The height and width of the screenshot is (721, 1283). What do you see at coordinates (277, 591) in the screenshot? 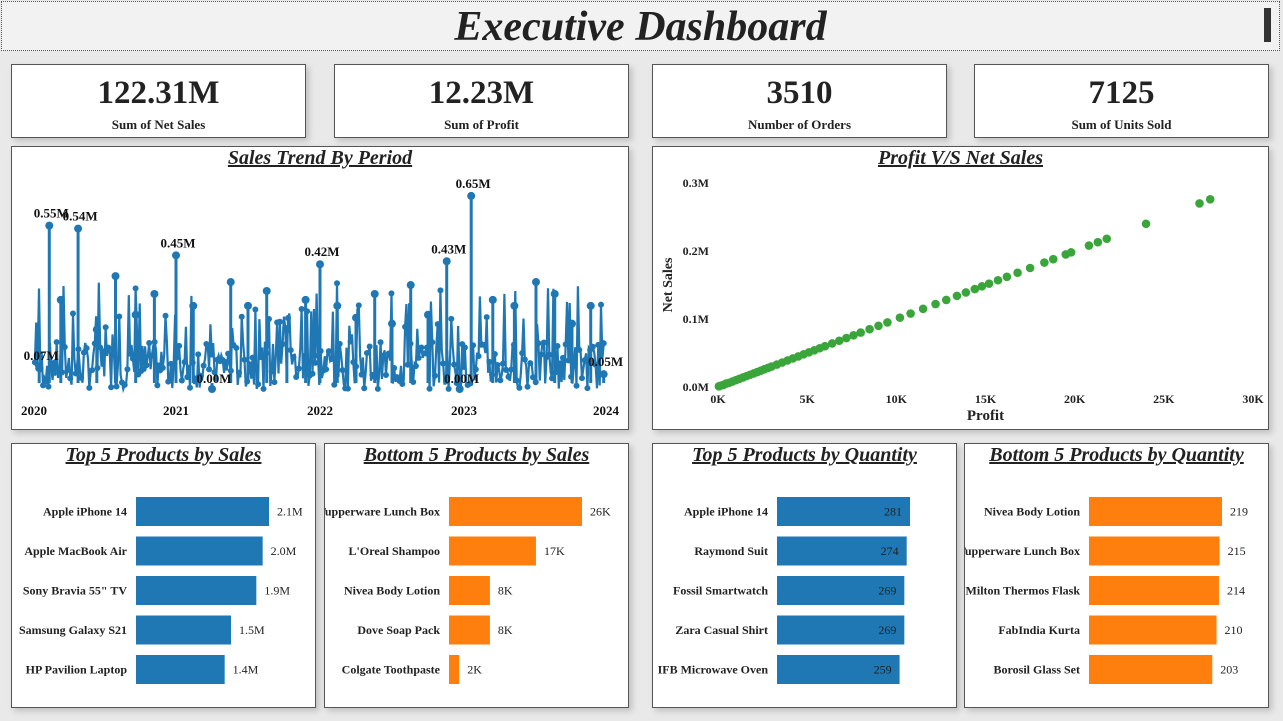
I see `bar-value-label: 1.9M` at bounding box center [277, 591].